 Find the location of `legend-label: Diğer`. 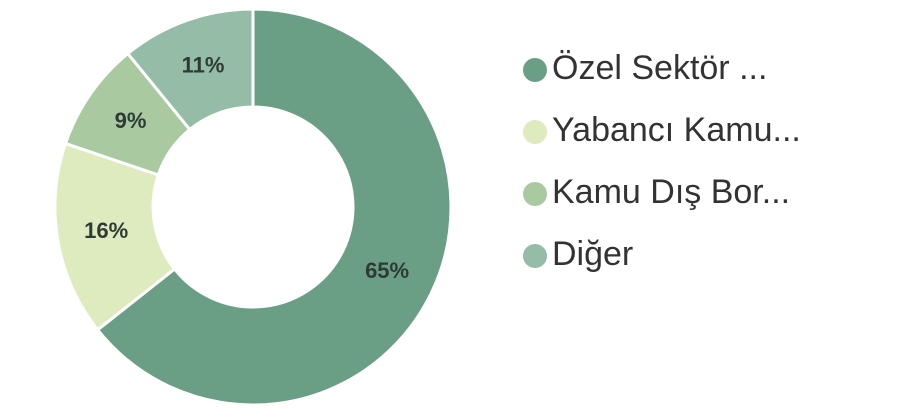

legend-label: Diğer is located at coordinates (592, 254).